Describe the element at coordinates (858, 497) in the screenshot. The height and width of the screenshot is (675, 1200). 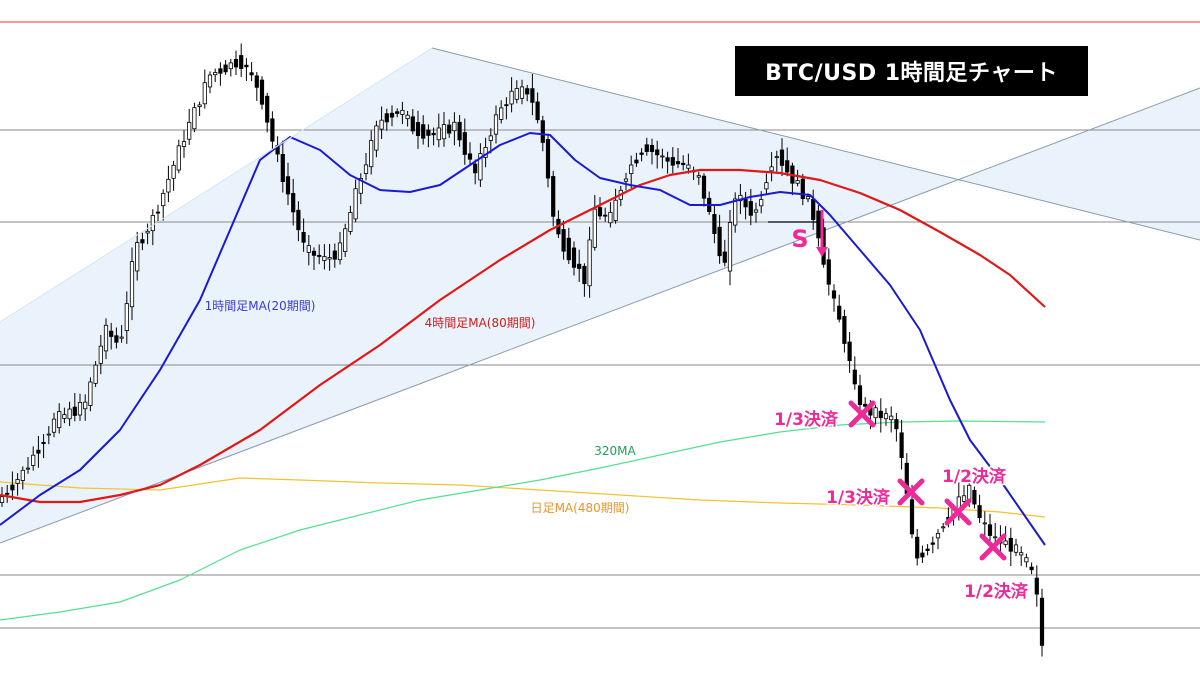
I see `exit-label: 1/3決済` at that location.